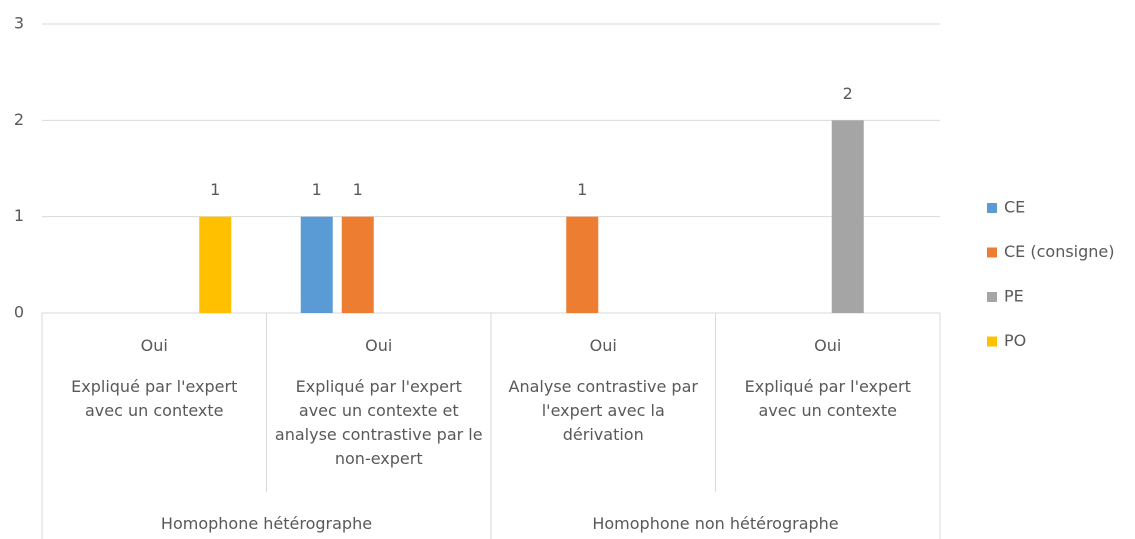  I want to click on data-label: 2, so click(848, 93).